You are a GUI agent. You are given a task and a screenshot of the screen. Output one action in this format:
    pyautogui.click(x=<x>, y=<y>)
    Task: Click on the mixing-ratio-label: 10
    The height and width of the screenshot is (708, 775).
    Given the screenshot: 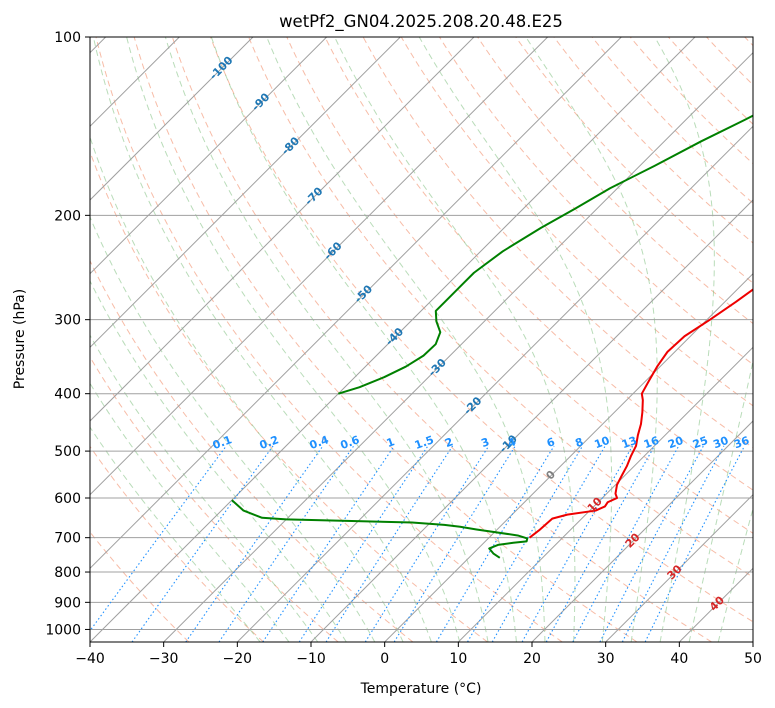 What is the action you would take?
    pyautogui.click(x=602, y=443)
    